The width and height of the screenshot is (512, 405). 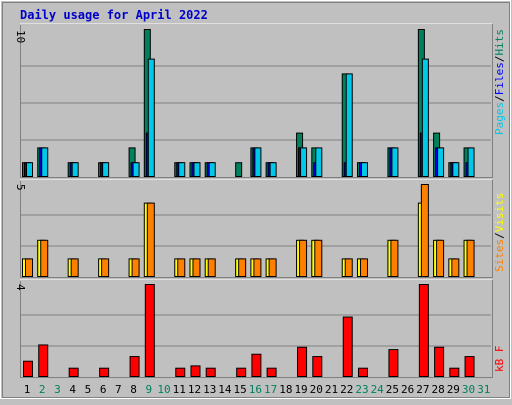 I want to click on x-day-label: 10, so click(x=163, y=389).